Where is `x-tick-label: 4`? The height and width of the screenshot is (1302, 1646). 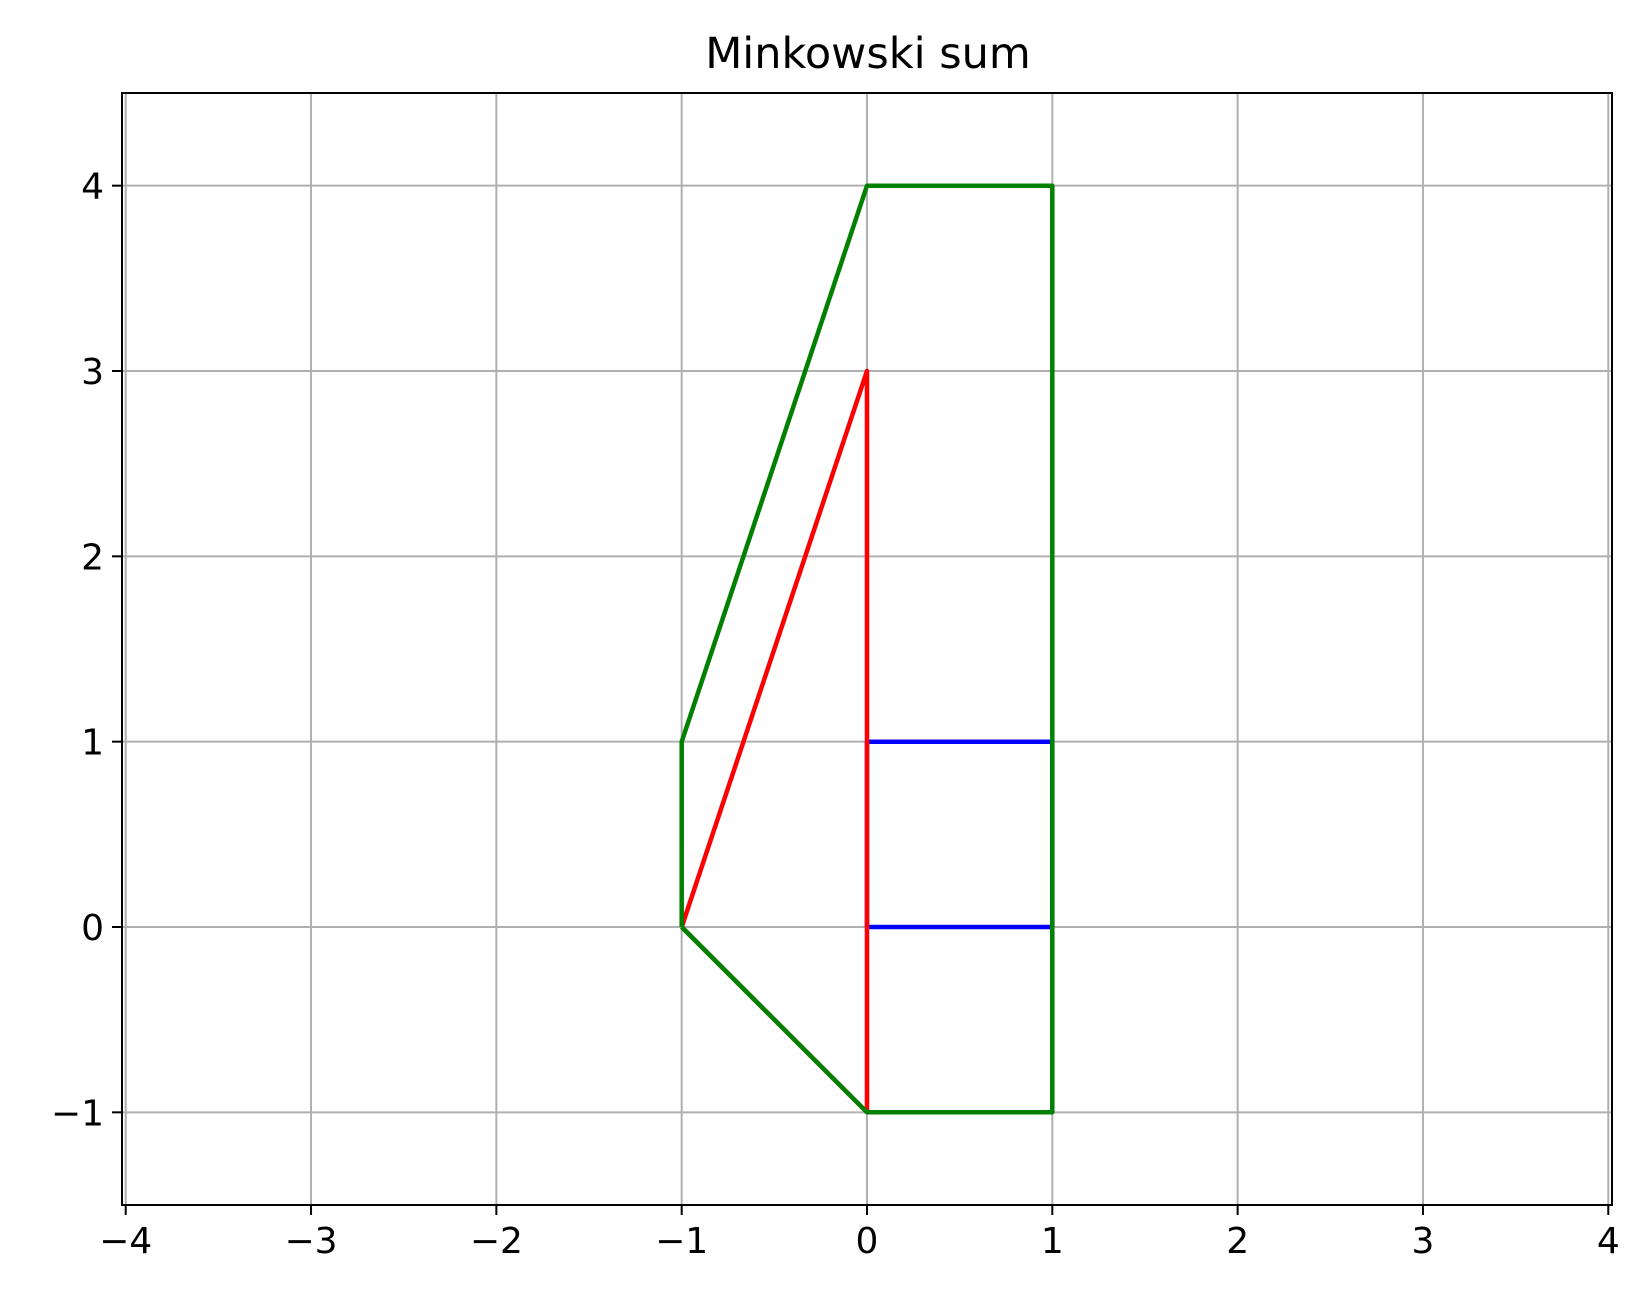 x-tick-label: 4 is located at coordinates (1608, 1241).